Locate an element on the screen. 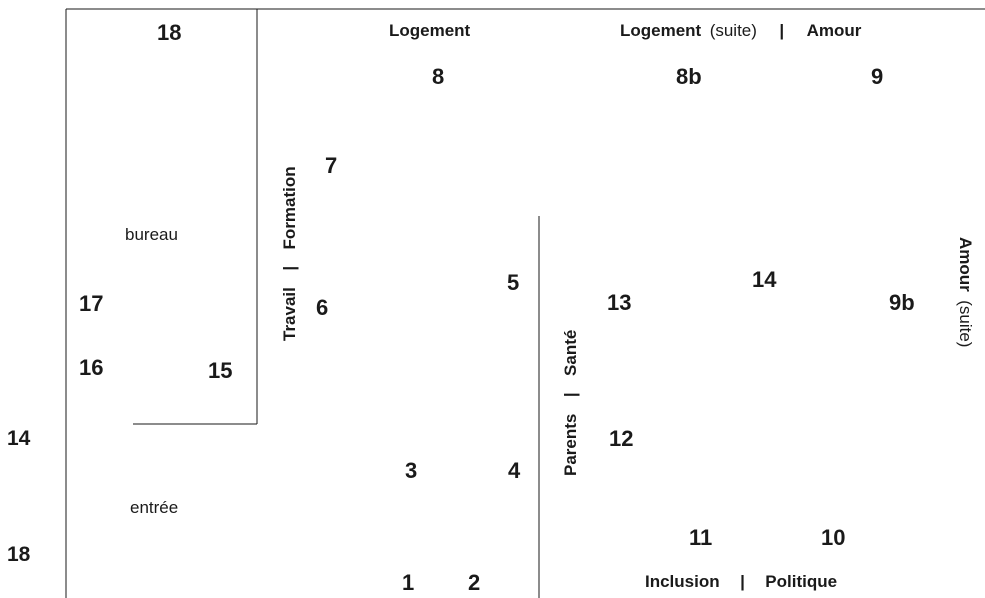 This screenshot has height=598, width=985. margin-marker-18: 18 is located at coordinates (19, 554).